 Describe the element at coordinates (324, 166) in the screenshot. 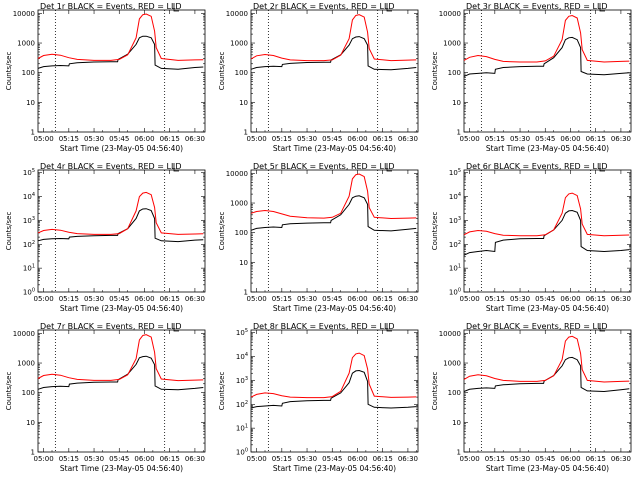

I see `panel-title: Det 5r BLACK = Events, RED = LLD` at that location.